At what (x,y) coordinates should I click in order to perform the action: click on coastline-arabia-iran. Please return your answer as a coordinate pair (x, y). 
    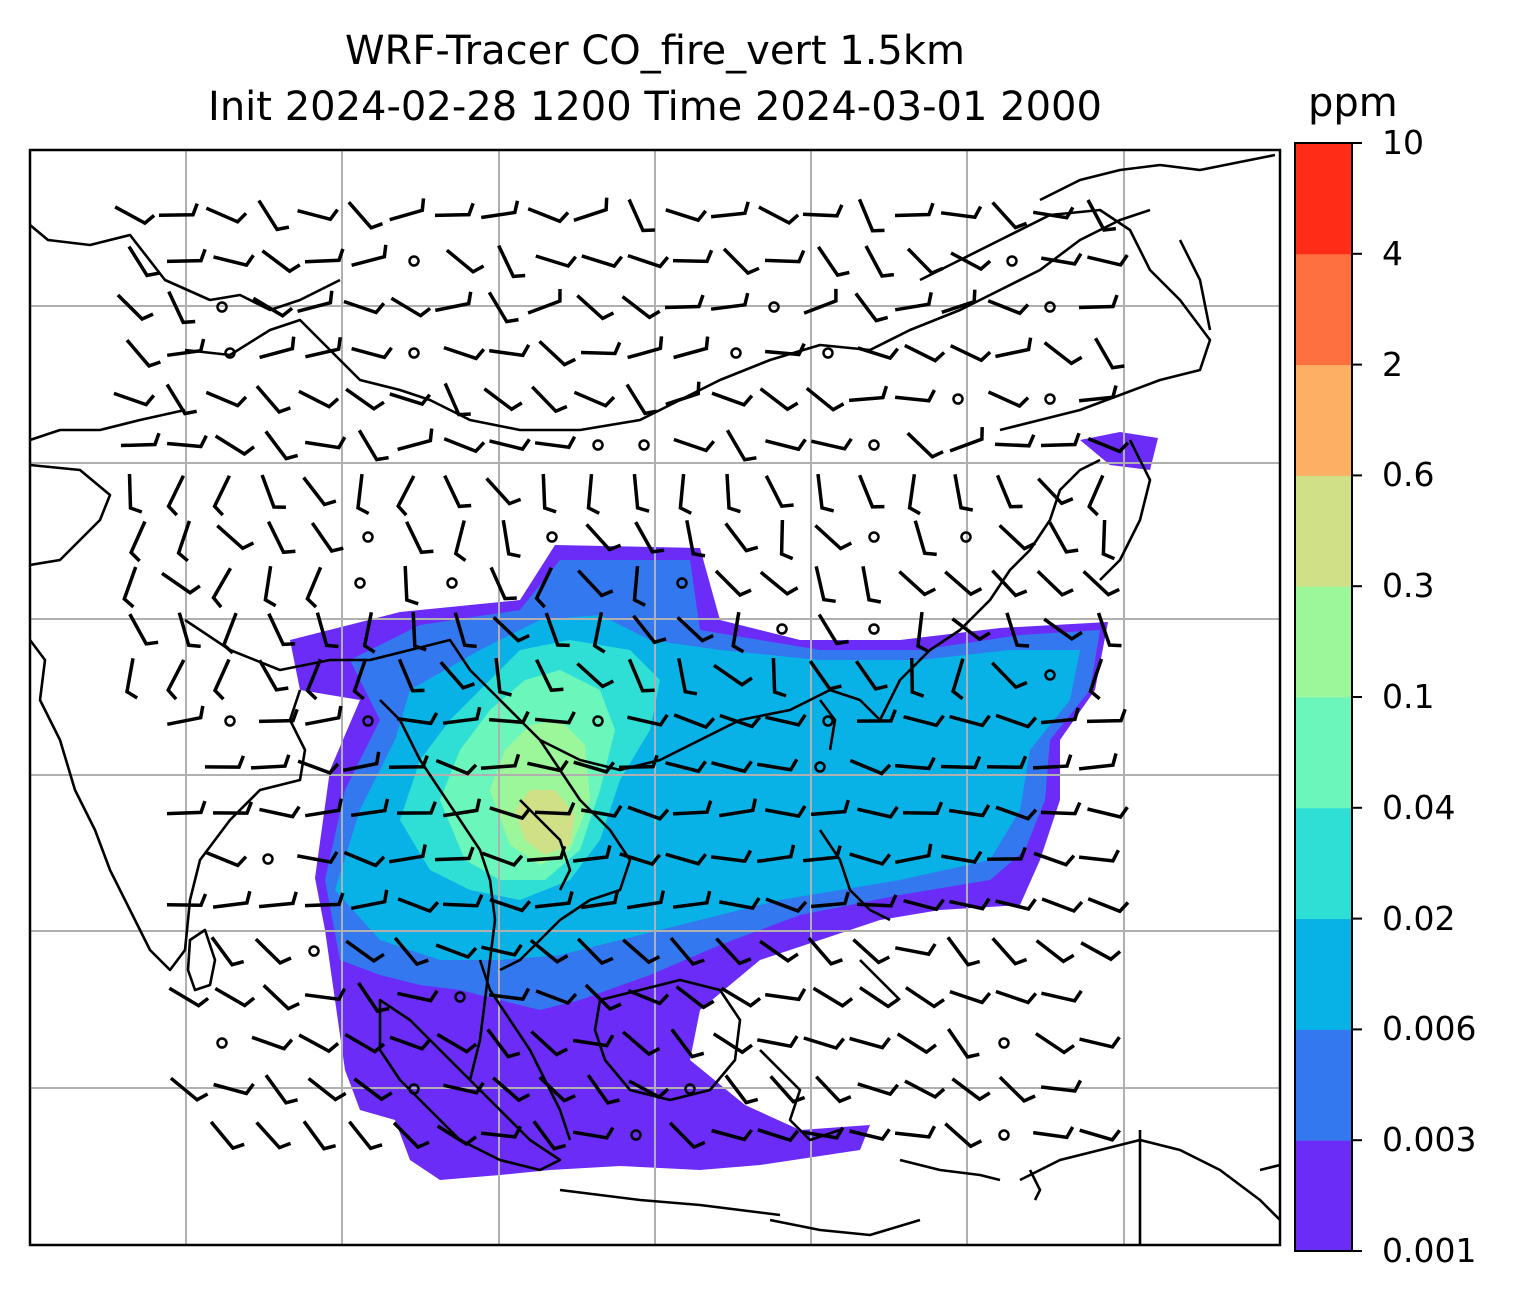
    Looking at the image, I should click on (185, 395).